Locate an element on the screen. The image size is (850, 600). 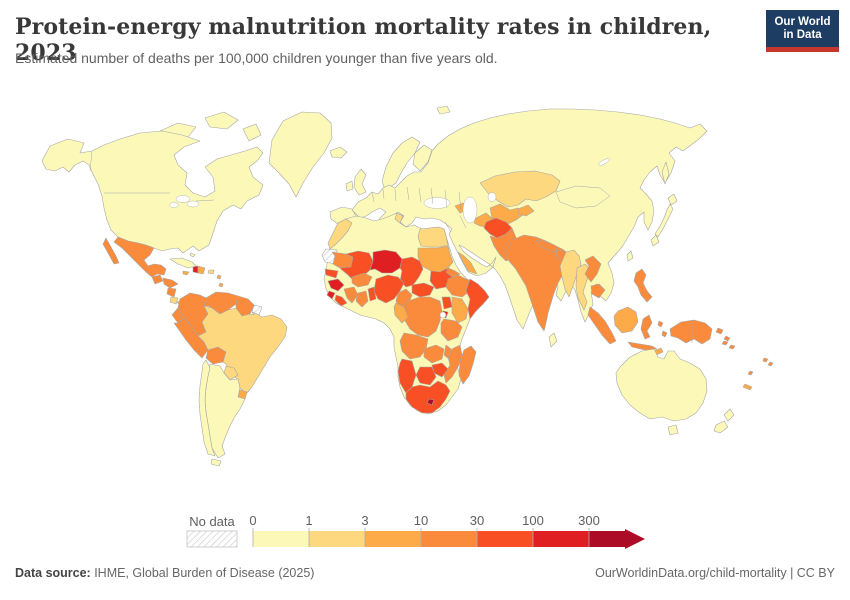
country-laos is located at coordinates (593, 269).